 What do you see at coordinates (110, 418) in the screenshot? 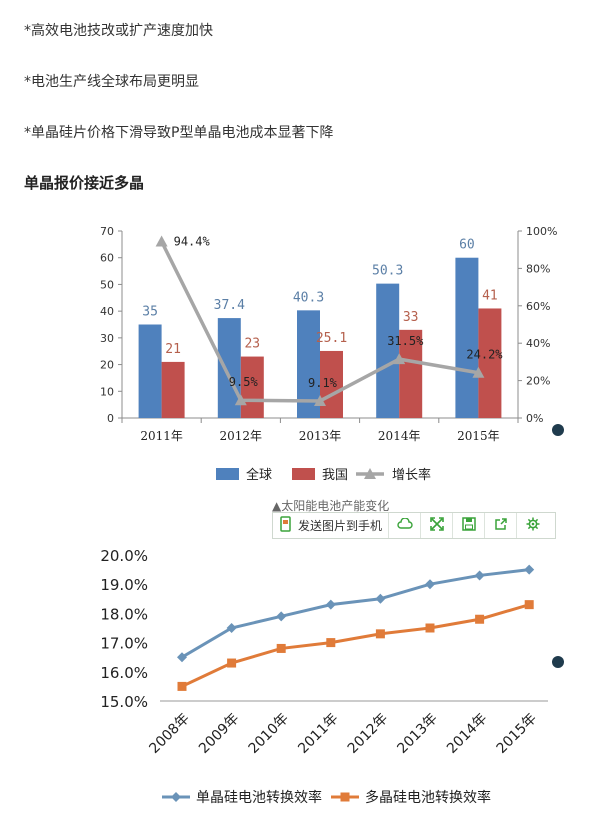
I see `y-tick-label: 0` at bounding box center [110, 418].